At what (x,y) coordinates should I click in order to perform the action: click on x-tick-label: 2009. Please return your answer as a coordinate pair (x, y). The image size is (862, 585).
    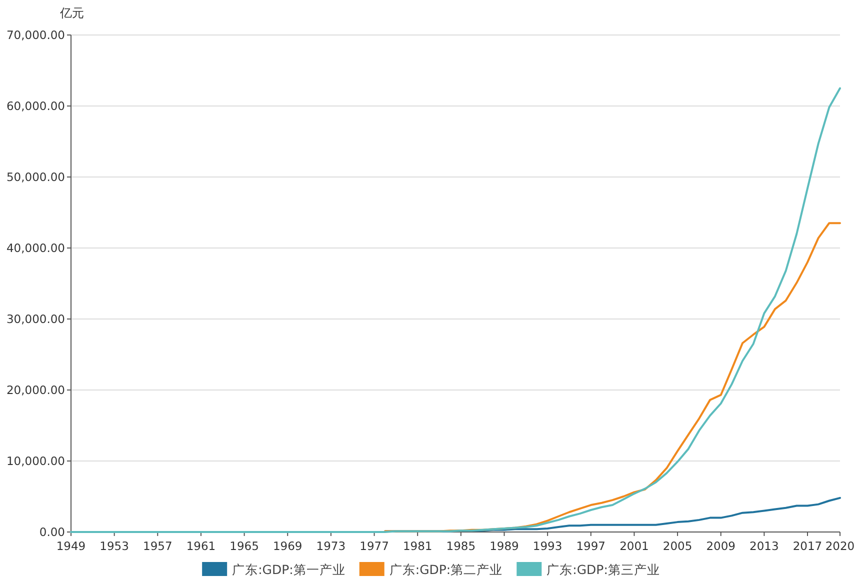
    Looking at the image, I should click on (721, 546).